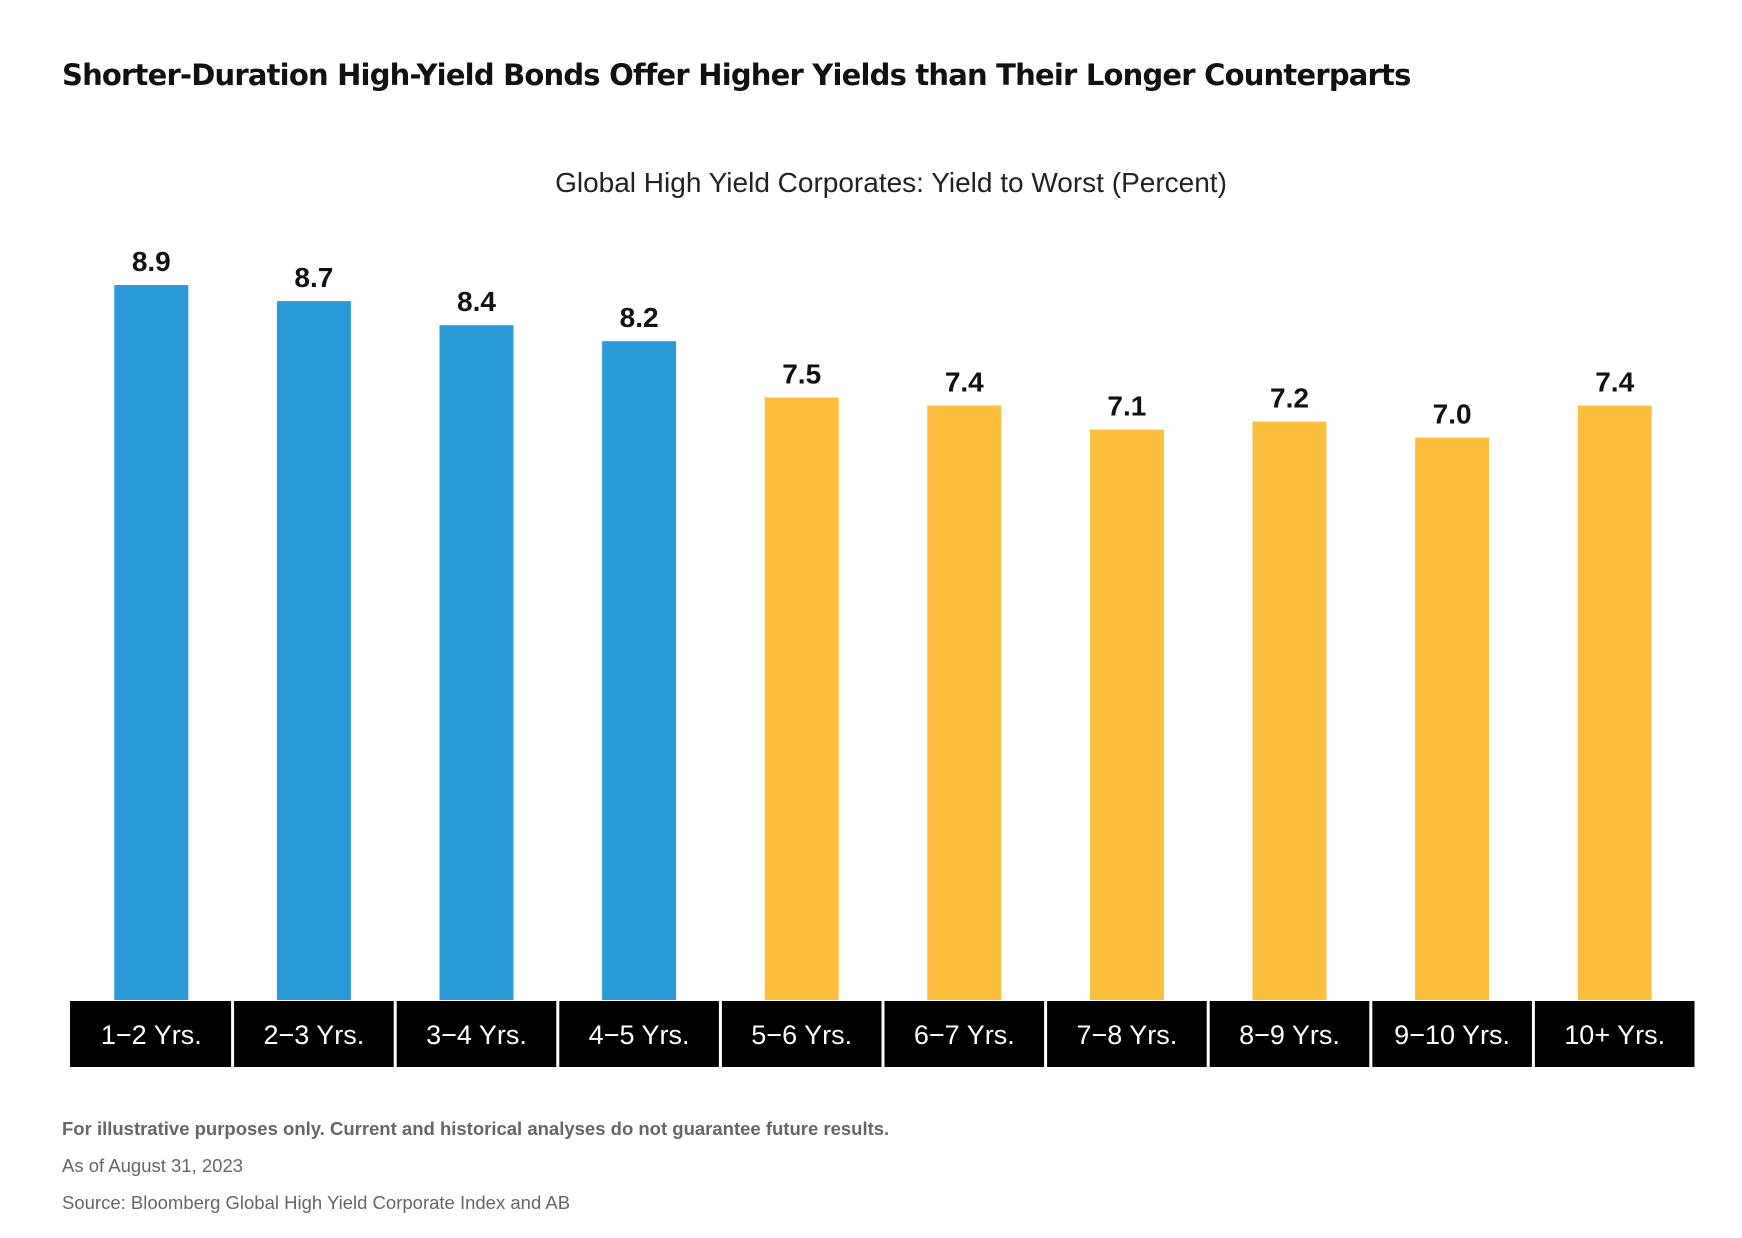  I want to click on category-label-5-6-yrs: 5−6 Yrs., so click(801, 1035).